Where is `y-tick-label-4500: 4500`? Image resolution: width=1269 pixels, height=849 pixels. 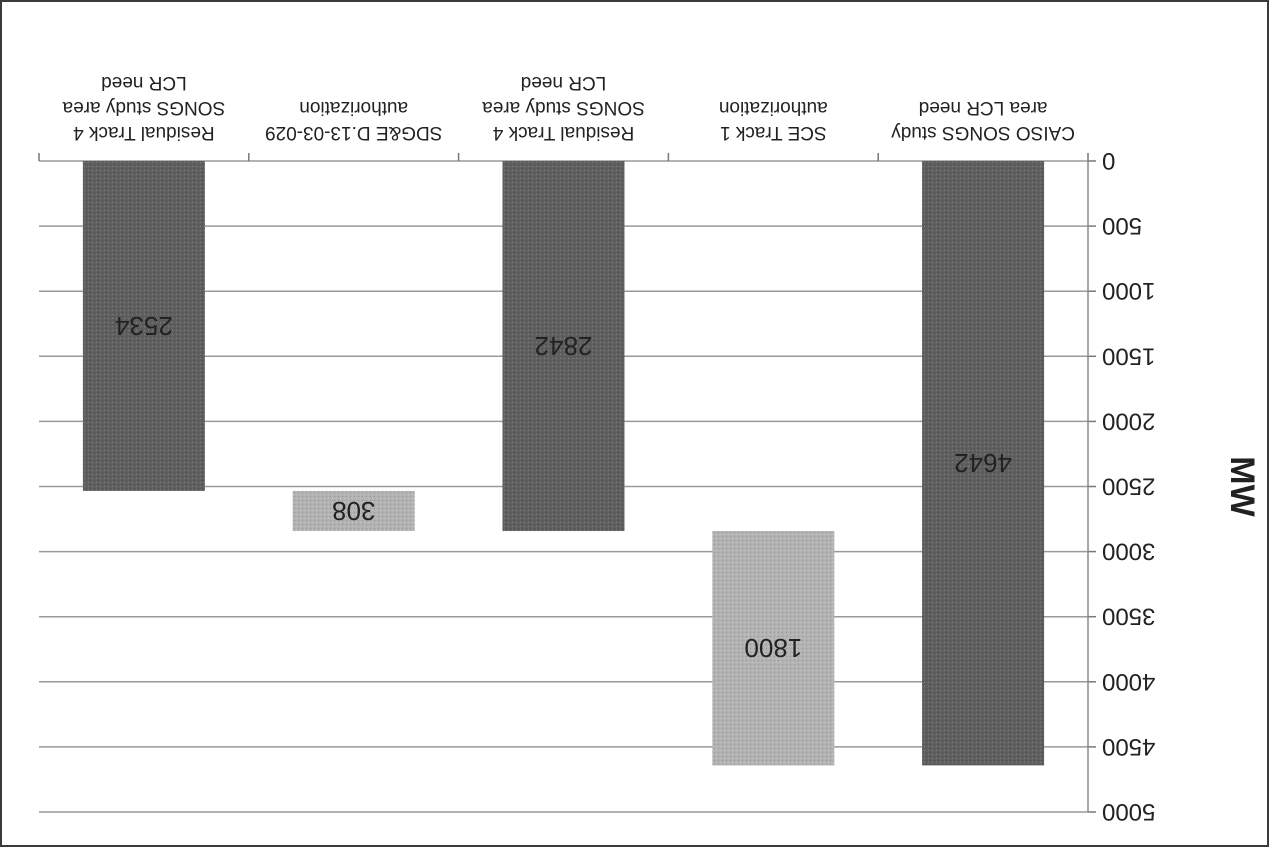
y-tick-label-4500: 4500 is located at coordinates (1128, 746).